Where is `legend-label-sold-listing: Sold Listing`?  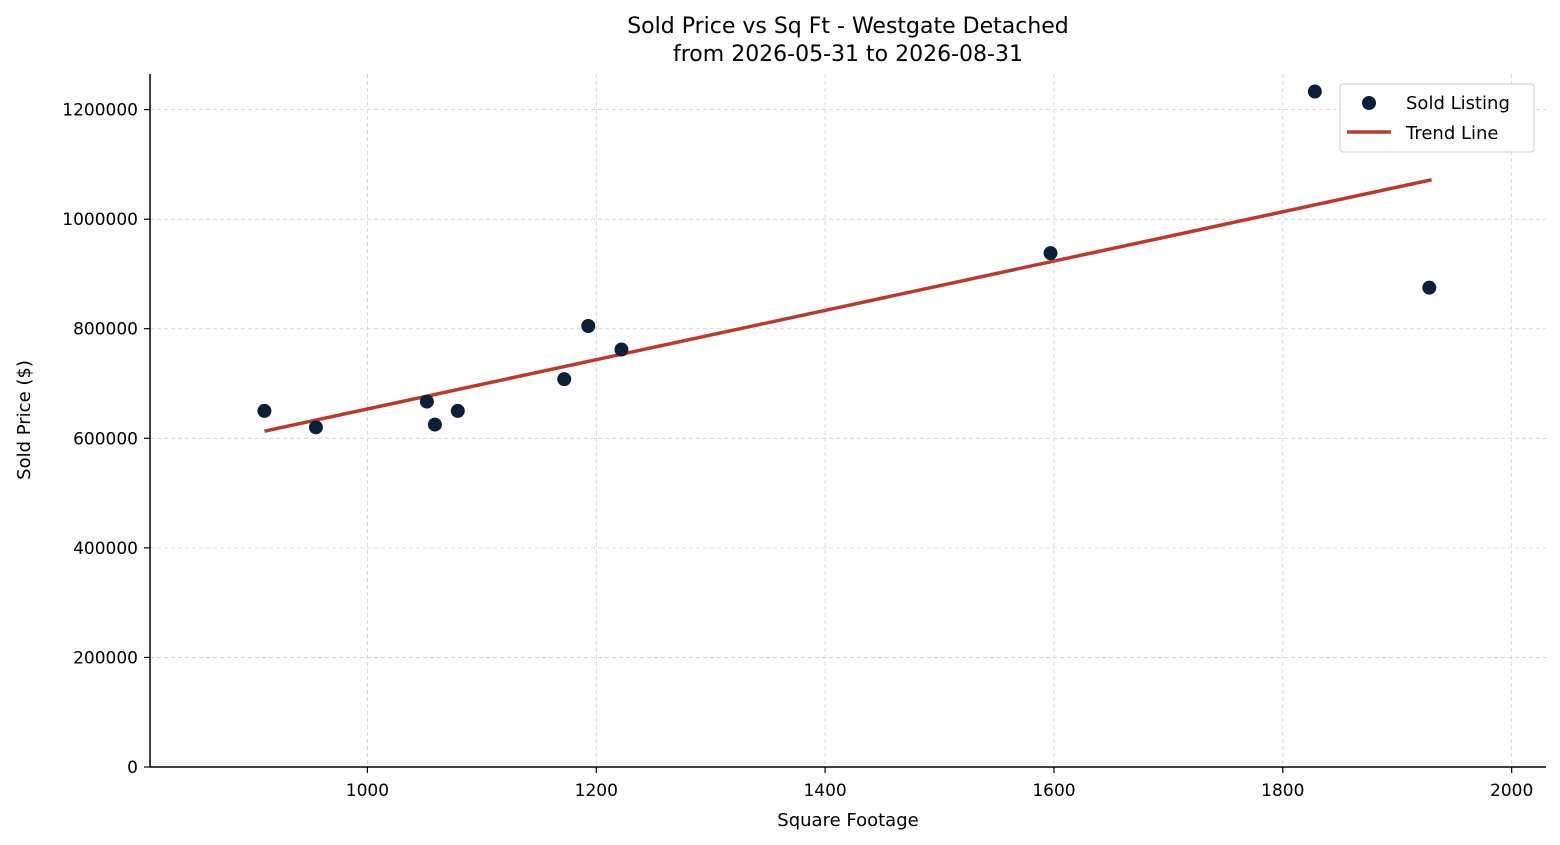 legend-label-sold-listing: Sold Listing is located at coordinates (1458, 103).